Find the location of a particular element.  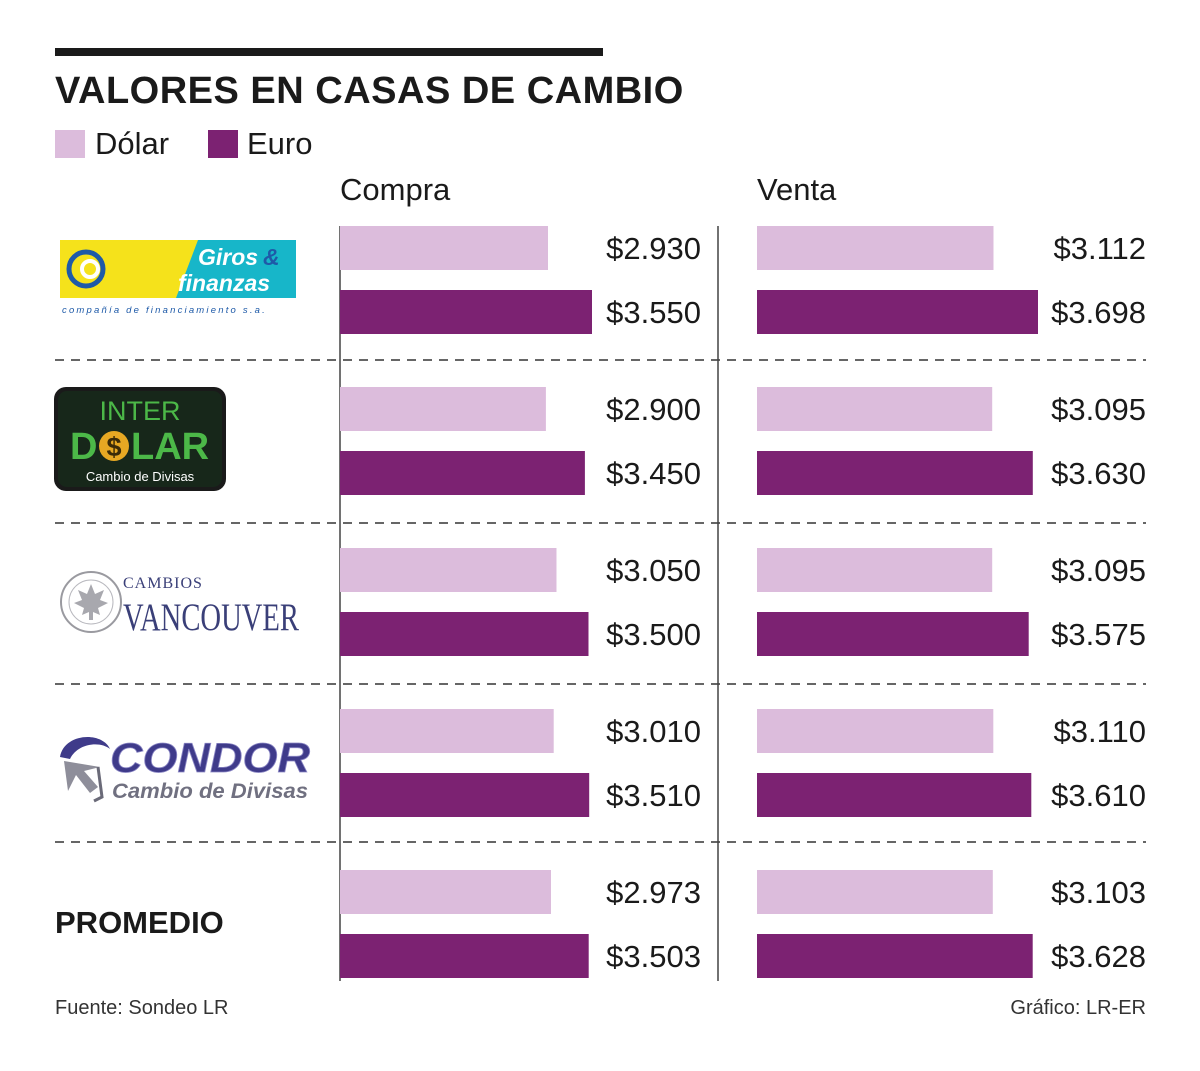

bar-venta-interdolar-dolar is located at coordinates (875, 409).